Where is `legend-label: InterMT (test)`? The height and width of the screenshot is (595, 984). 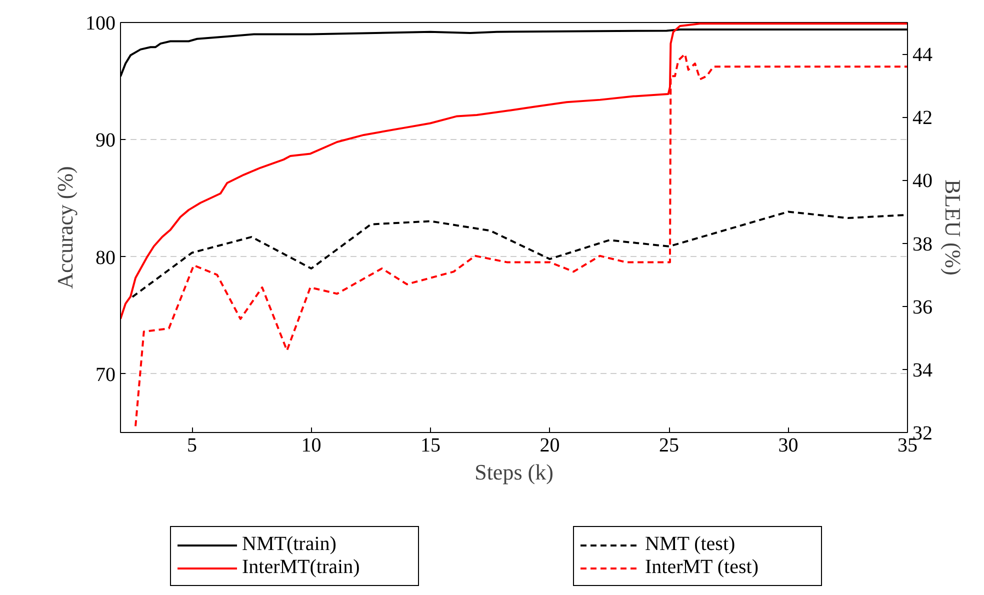
legend-label: InterMT (test) is located at coordinates (702, 567).